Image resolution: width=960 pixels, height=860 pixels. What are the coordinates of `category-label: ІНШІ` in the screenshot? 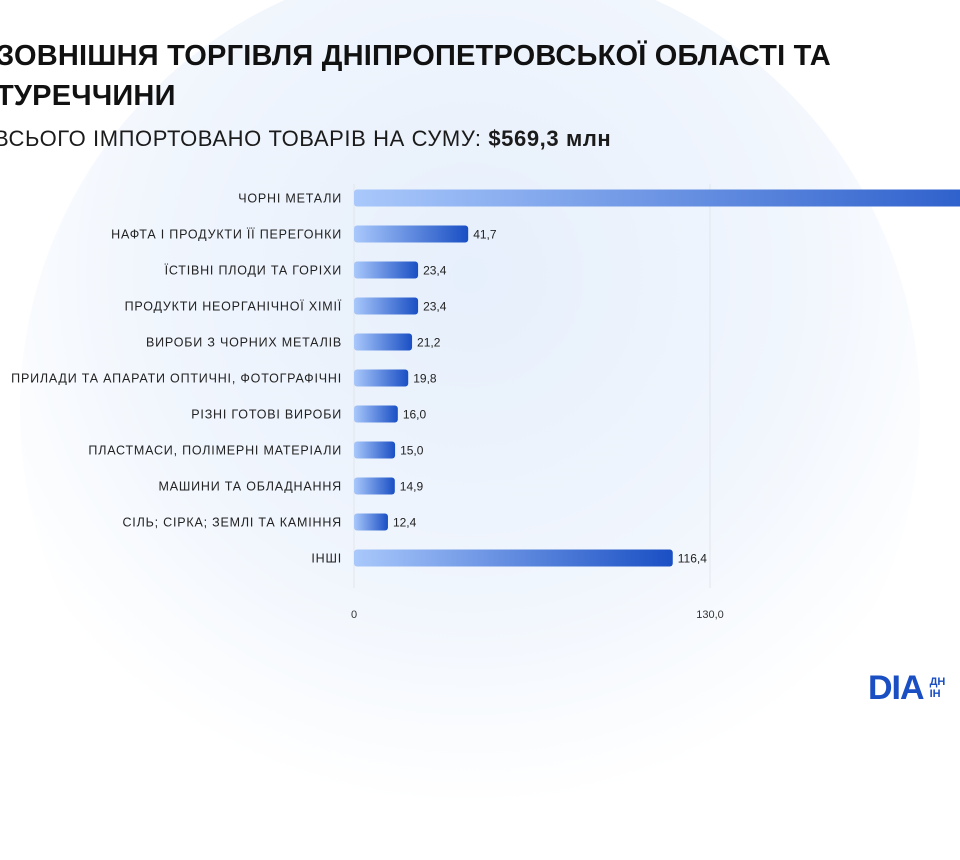 It's located at (326, 559).